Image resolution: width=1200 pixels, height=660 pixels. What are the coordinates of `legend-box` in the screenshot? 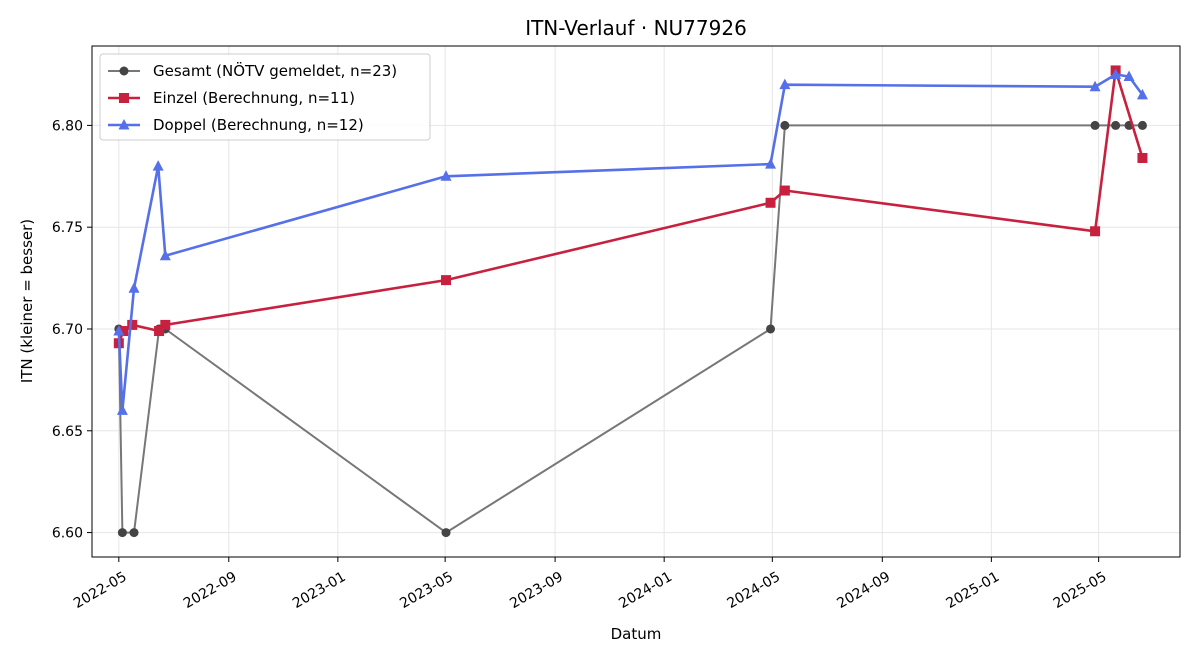 It's located at (265, 97).